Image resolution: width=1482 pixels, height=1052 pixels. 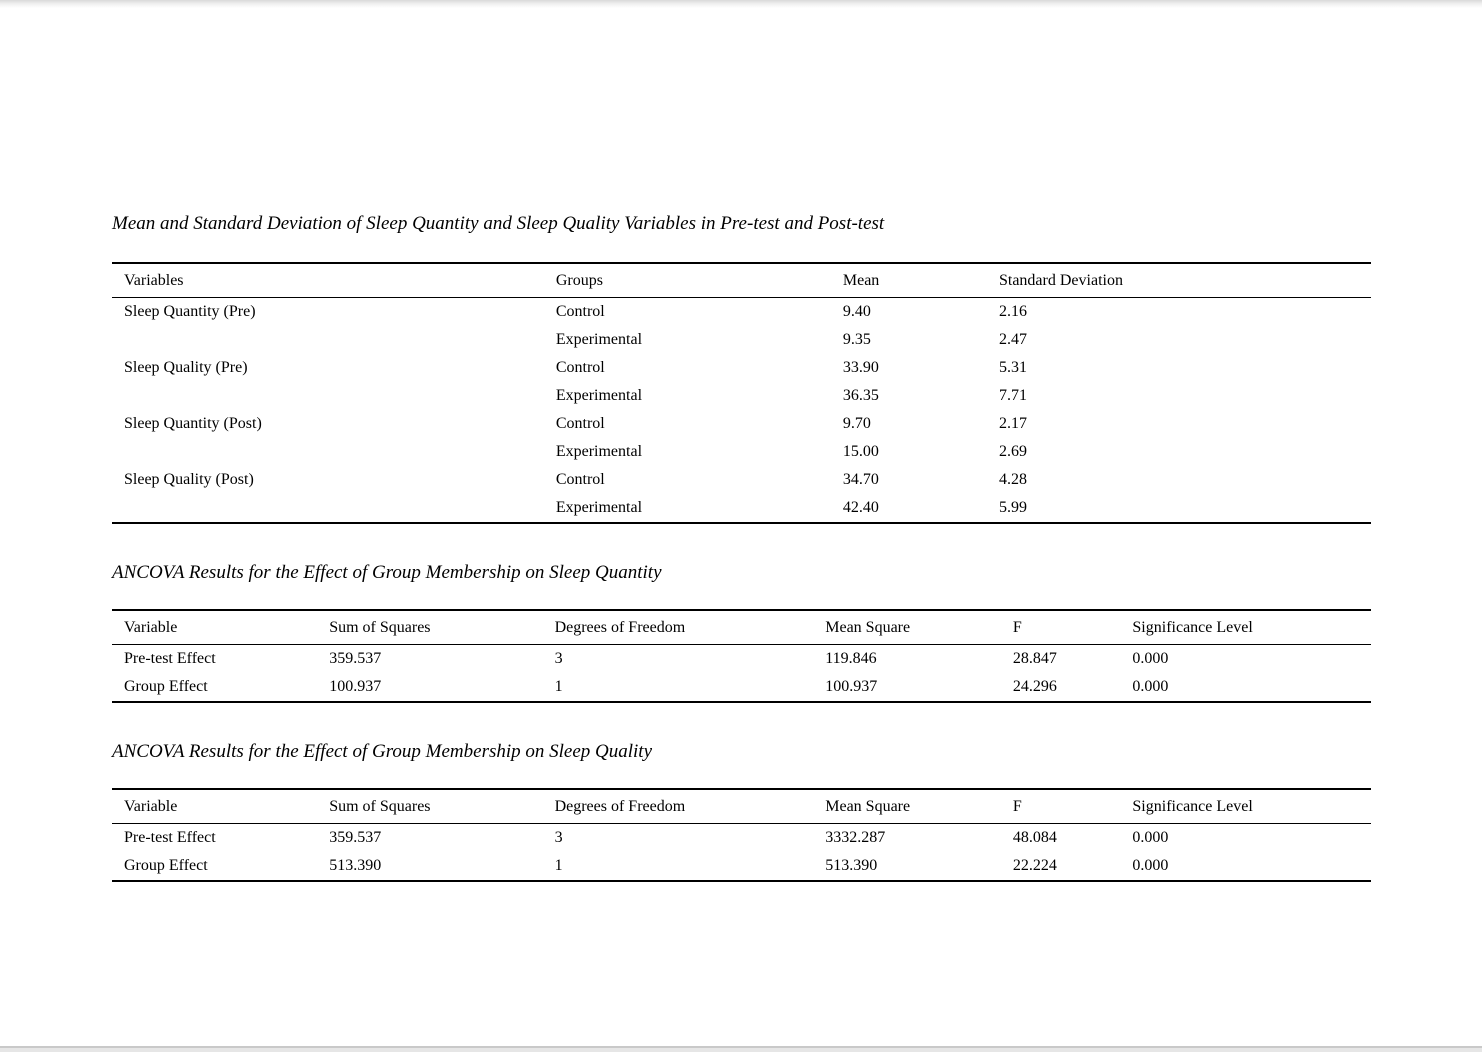 I want to click on table-cell: Sleep Quantity (Post), so click(x=193, y=423).